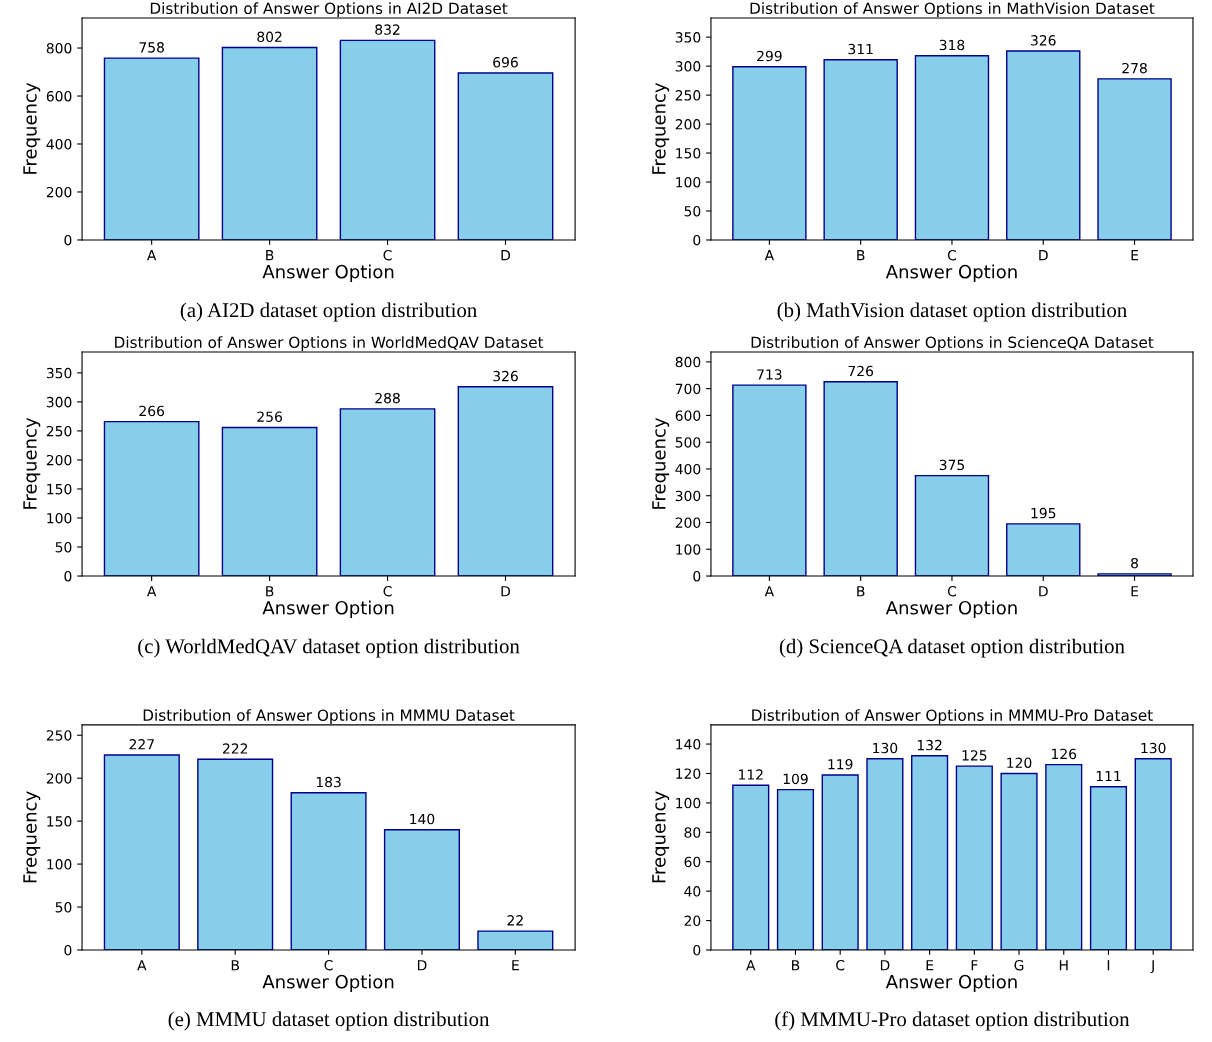 Image resolution: width=1212 pixels, height=1042 pixels. I want to click on x-tick-label: I, so click(1108, 965).